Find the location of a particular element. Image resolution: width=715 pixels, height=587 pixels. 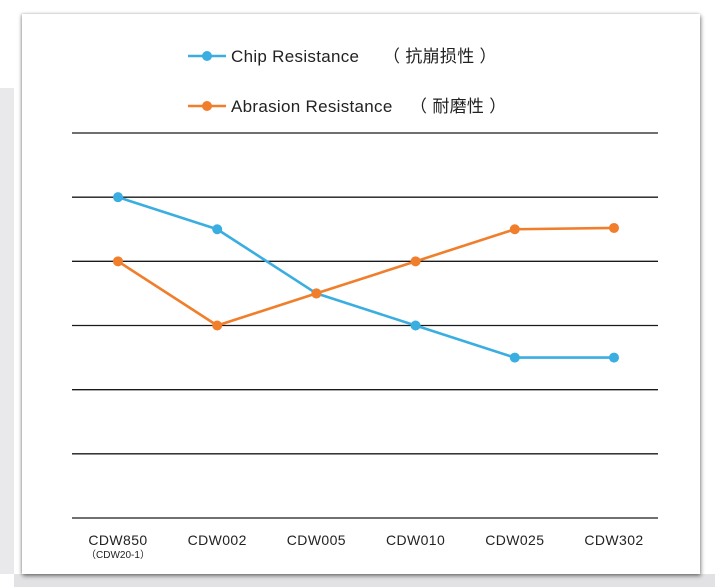

x-tick-label: CDW850 is located at coordinates (117, 540).